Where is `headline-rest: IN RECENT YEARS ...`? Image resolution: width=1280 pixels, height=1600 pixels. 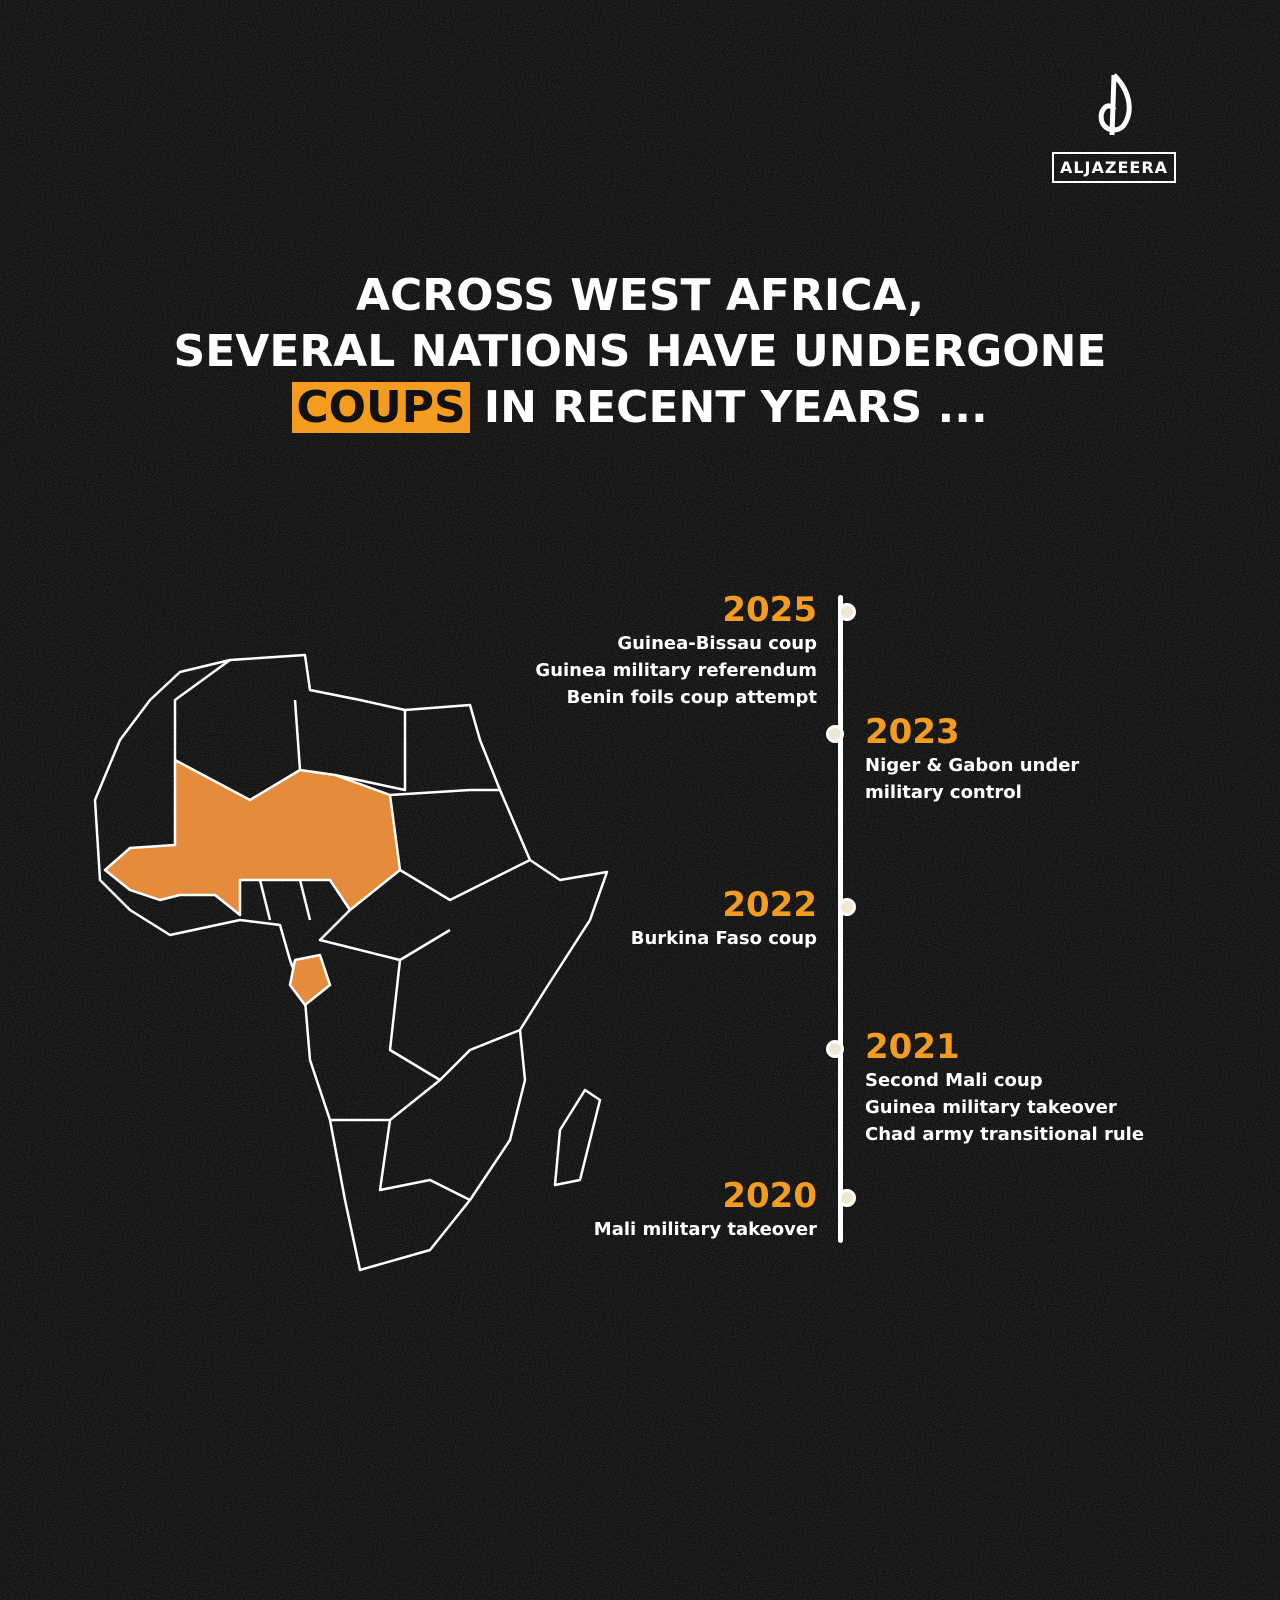
headline-rest: IN RECENT YEARS ... is located at coordinates (735, 407).